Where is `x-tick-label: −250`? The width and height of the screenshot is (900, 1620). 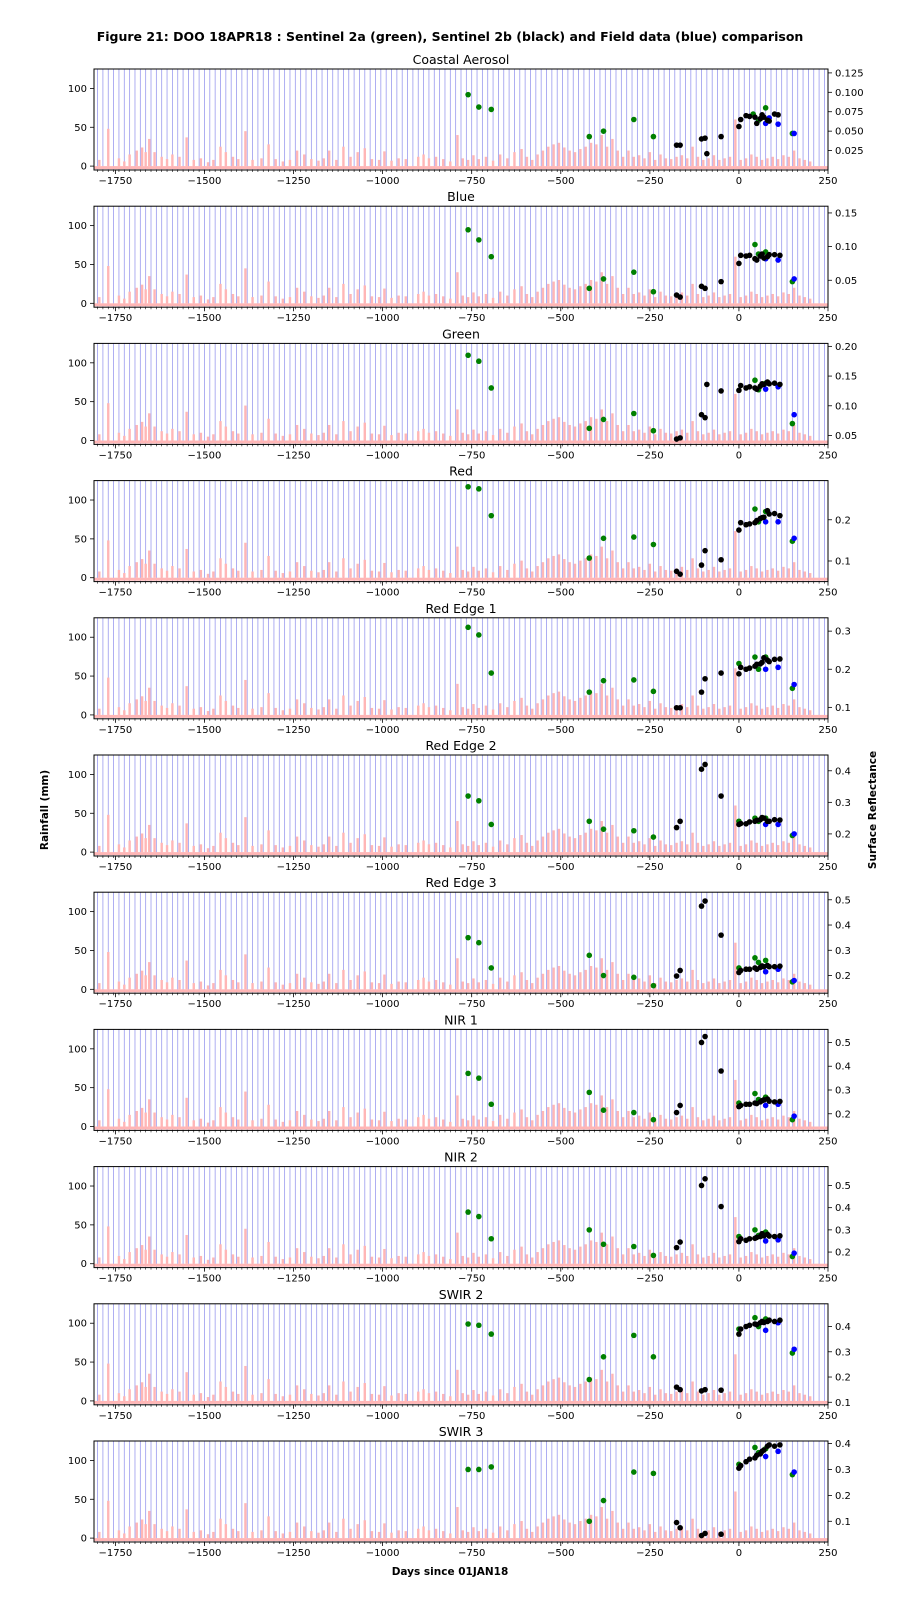 x-tick-label: −250 is located at coordinates (649, 181).